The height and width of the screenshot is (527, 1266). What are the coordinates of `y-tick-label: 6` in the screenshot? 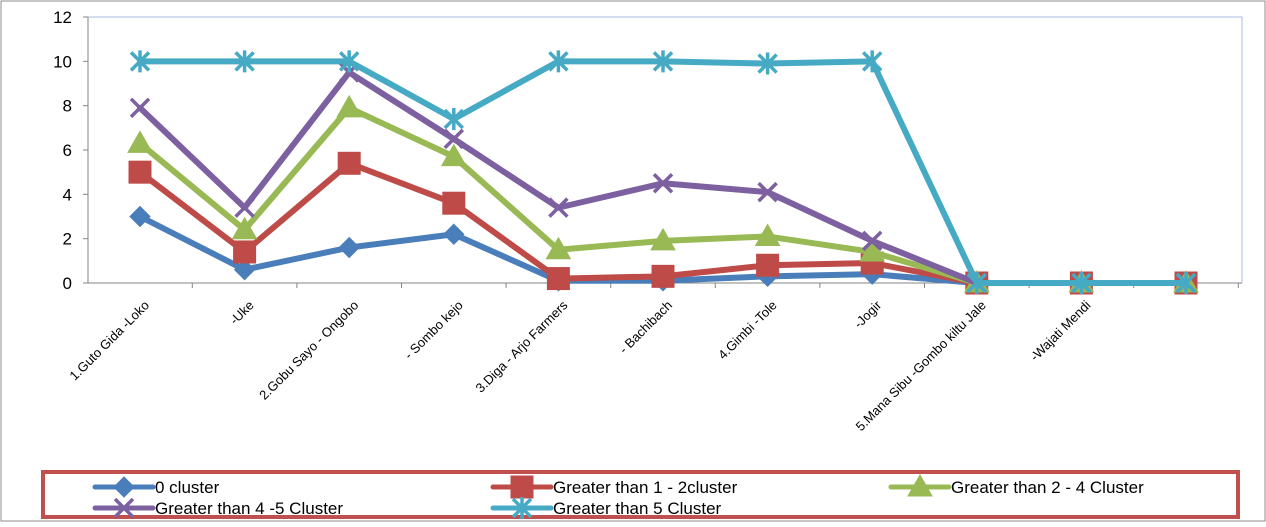 It's located at (67, 150).